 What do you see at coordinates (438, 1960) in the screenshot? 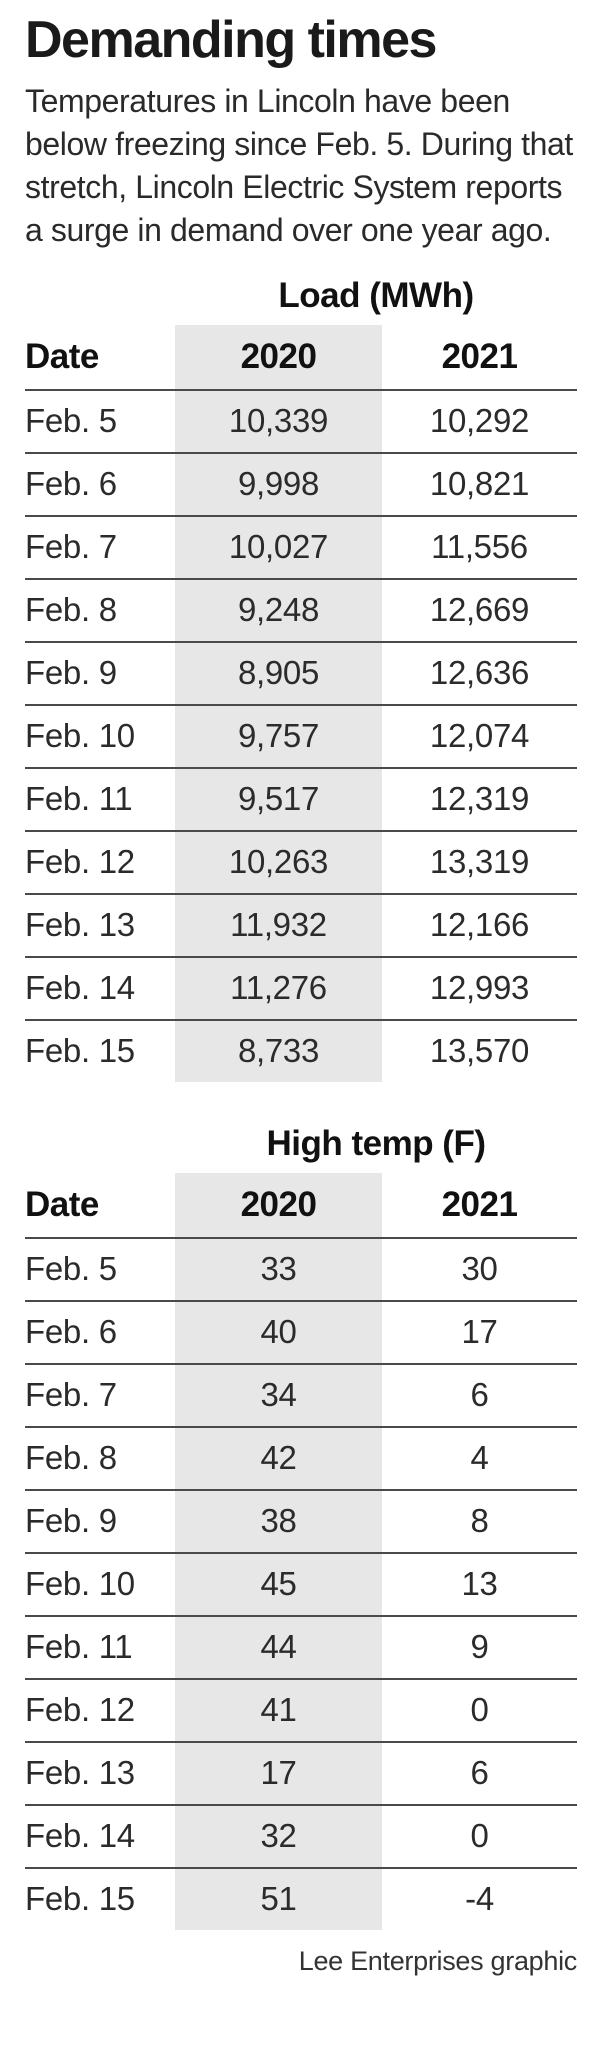
I see `source-credit: Lee Enterprises graphic` at bounding box center [438, 1960].